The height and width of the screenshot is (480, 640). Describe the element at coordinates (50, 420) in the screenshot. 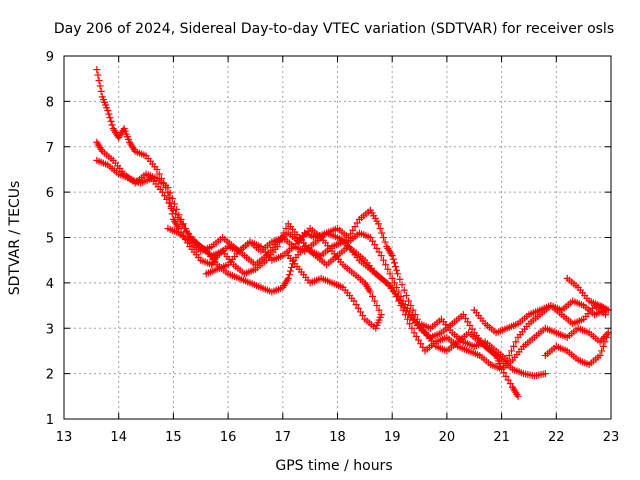

I see `y-tick-label: 1` at that location.